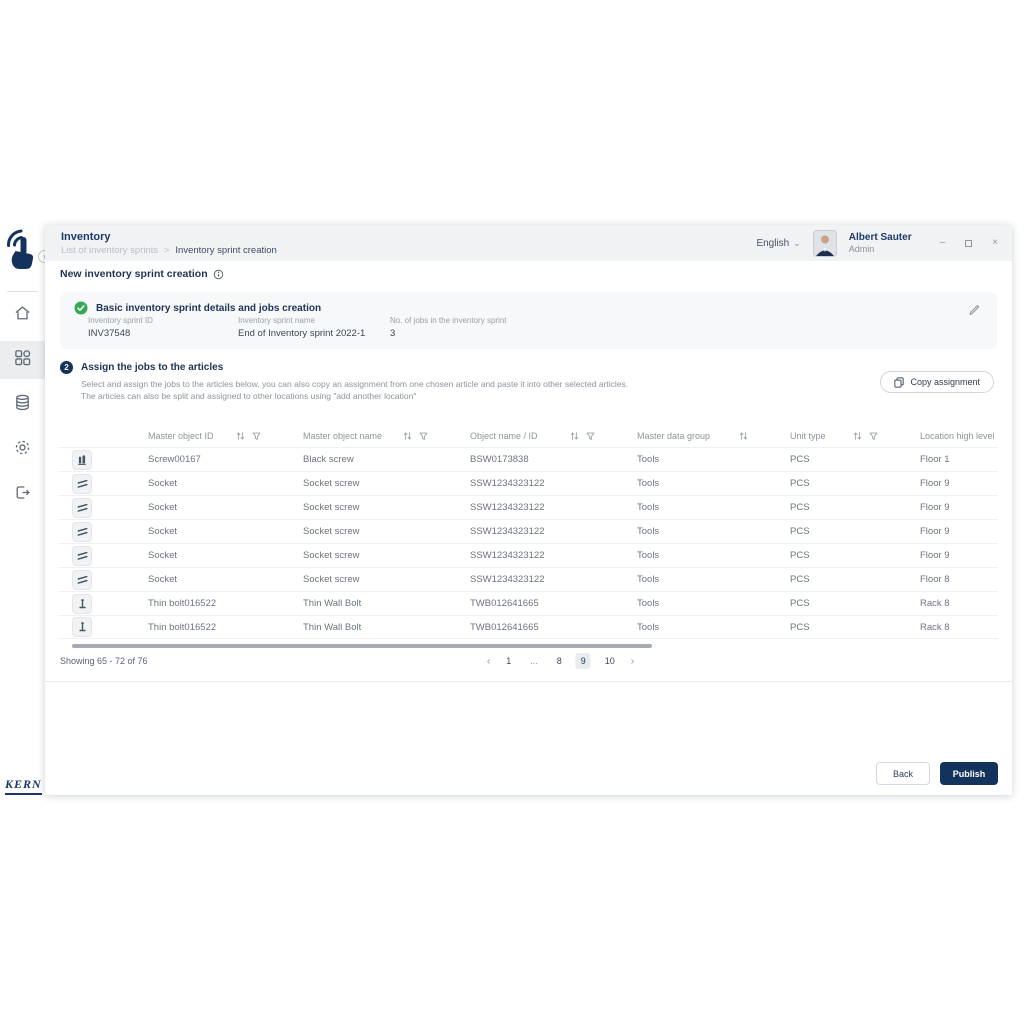 This screenshot has height=1024, width=1024. I want to click on step2-title: Assign the jobs to the articles, so click(152, 367).